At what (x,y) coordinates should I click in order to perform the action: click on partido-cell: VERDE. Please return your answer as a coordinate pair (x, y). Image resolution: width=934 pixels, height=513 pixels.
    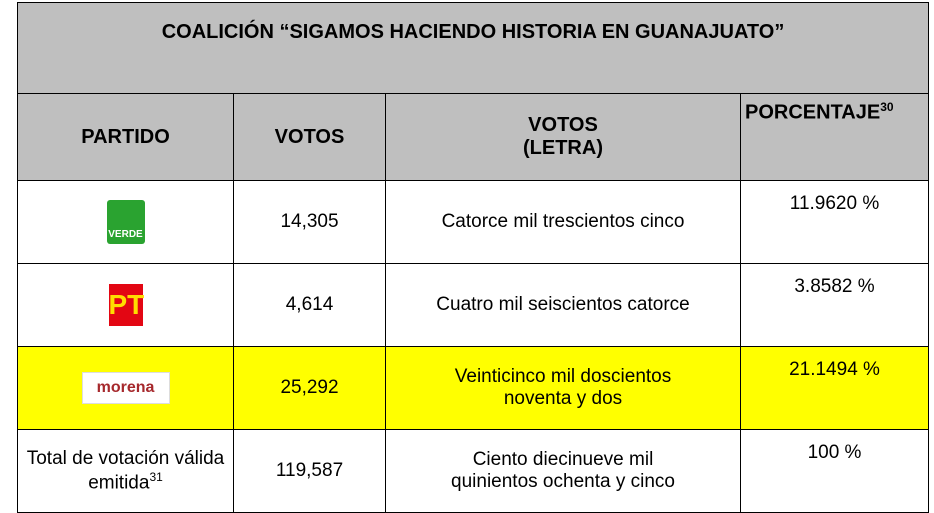
    Looking at the image, I should click on (125, 222).